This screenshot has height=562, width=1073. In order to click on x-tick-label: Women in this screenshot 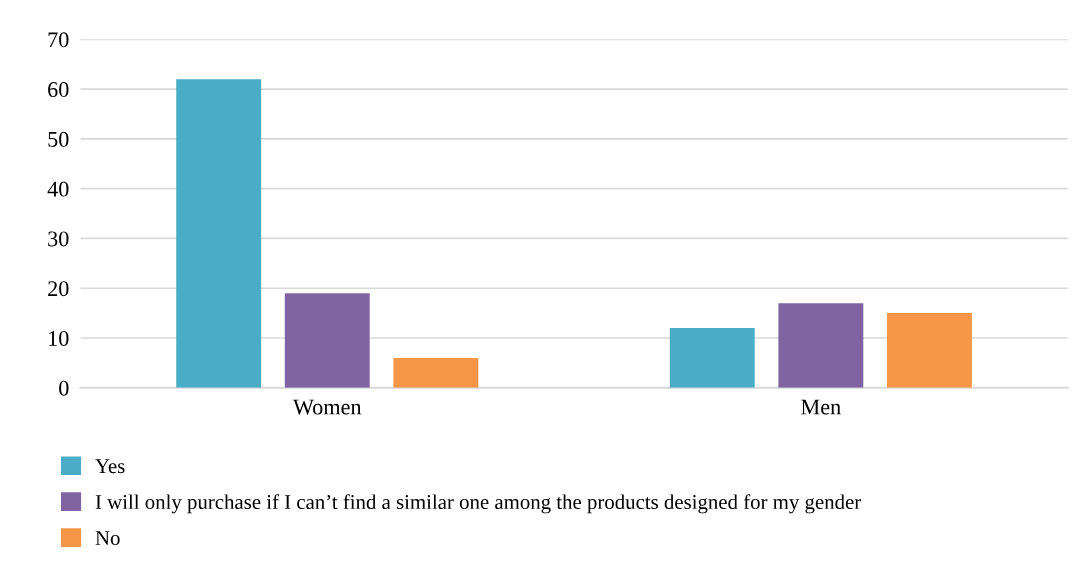, I will do `click(327, 407)`.